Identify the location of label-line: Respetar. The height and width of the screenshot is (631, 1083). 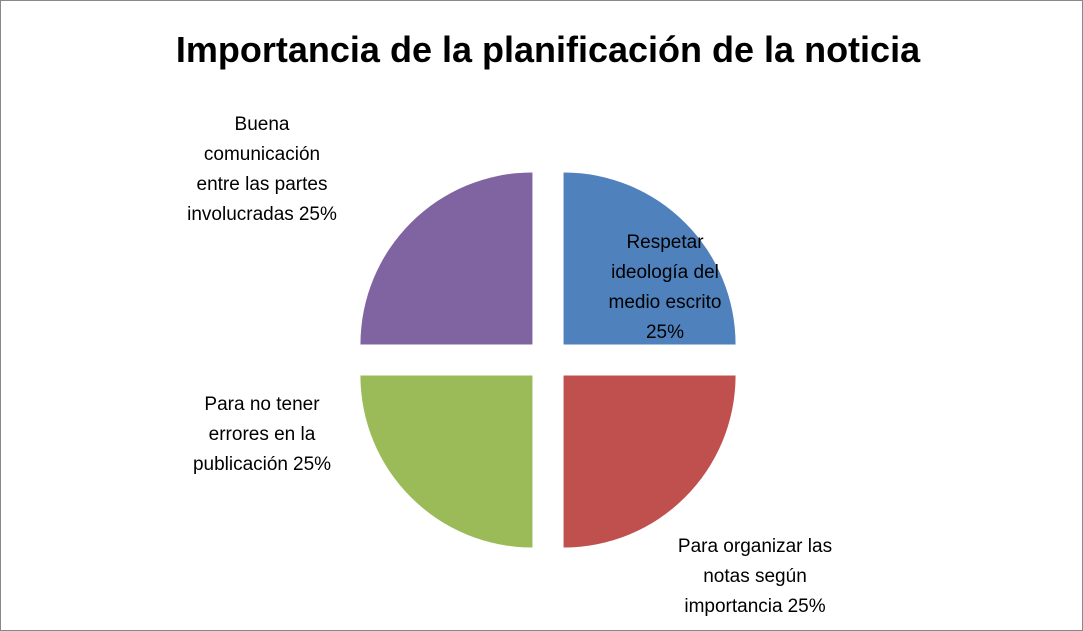
(665, 242).